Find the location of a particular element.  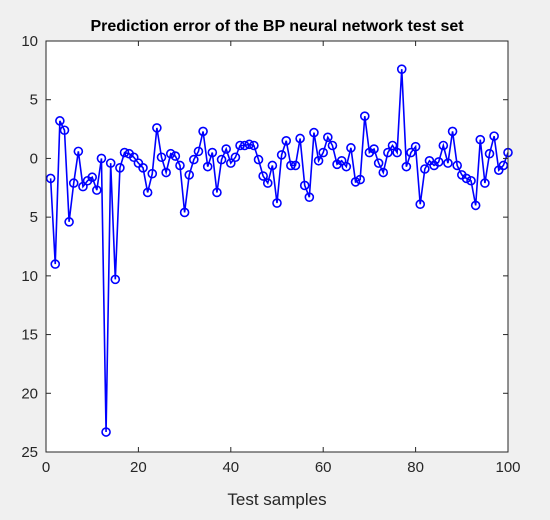

y-tick-label: 25 is located at coordinates (29, 452).